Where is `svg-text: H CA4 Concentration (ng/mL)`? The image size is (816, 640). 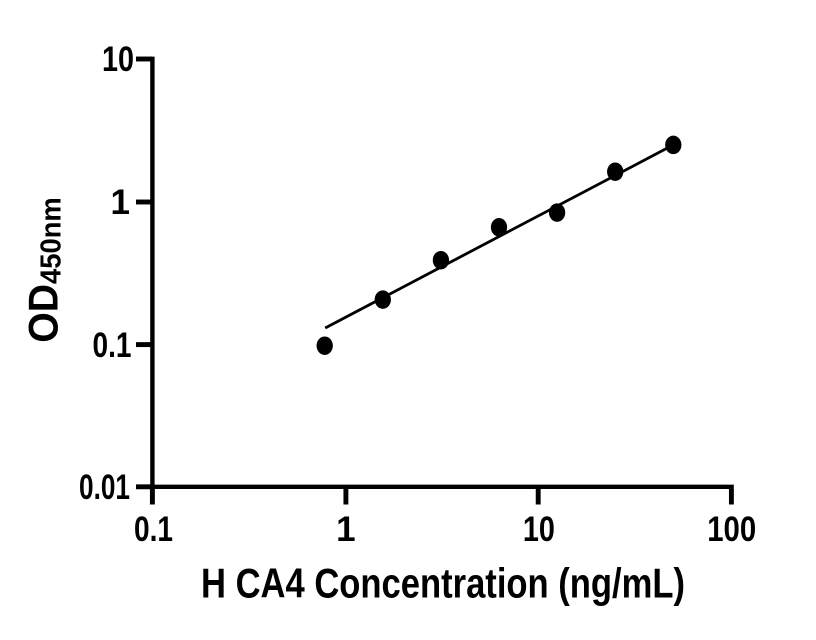
svg-text: H CA4 Concentration (ng/mL) is located at coordinates (443, 583).